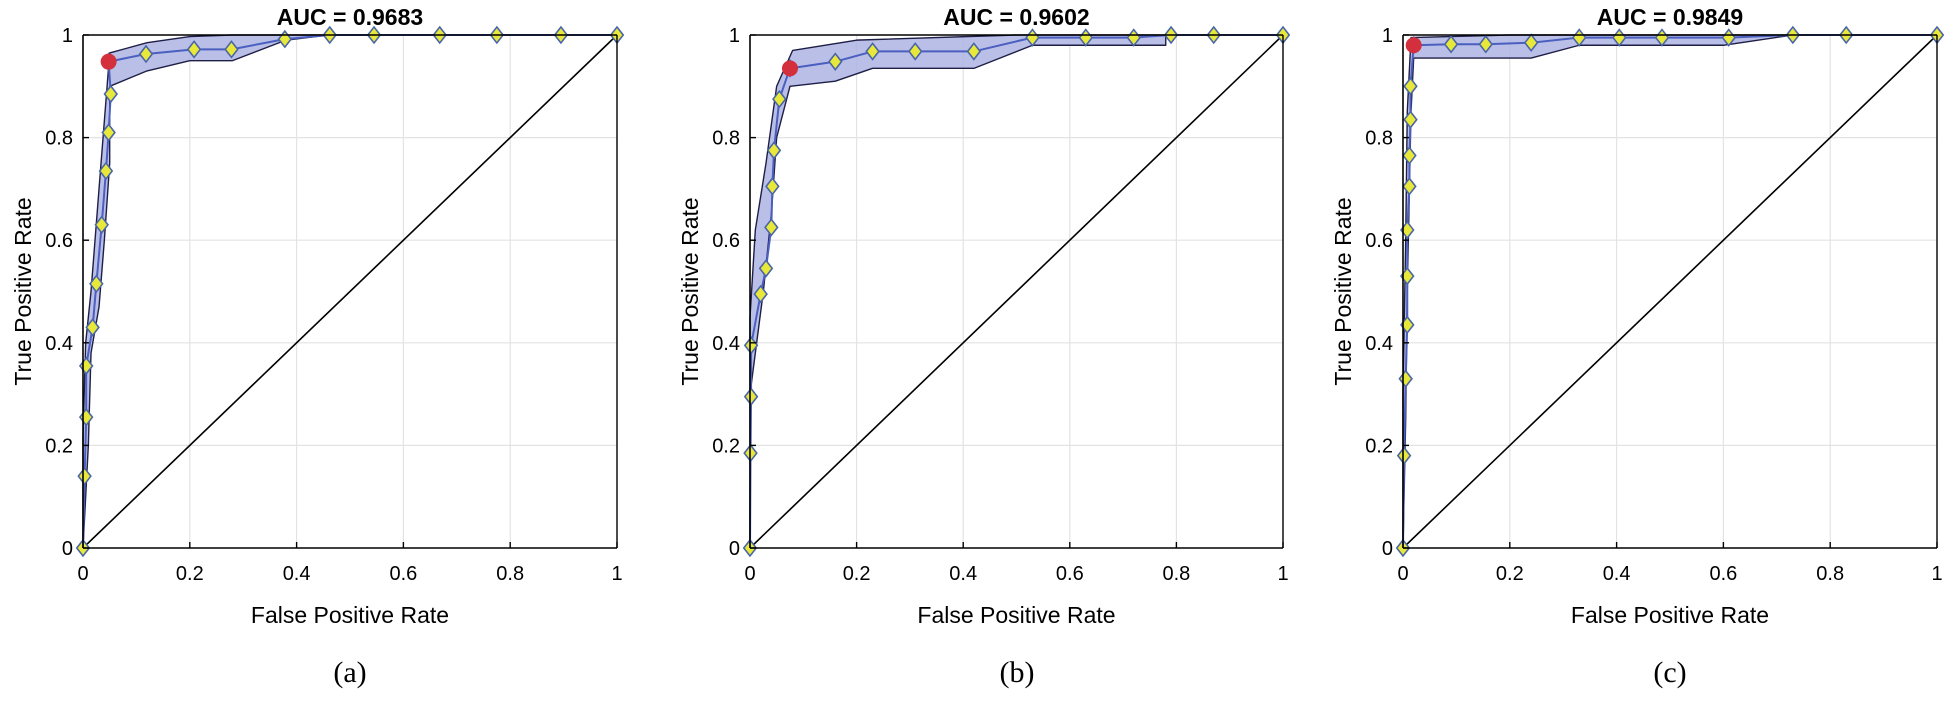 The image size is (1951, 702). Describe the element at coordinates (734, 549) in the screenshot. I see `panel-b-y-tick-label: 0` at that location.